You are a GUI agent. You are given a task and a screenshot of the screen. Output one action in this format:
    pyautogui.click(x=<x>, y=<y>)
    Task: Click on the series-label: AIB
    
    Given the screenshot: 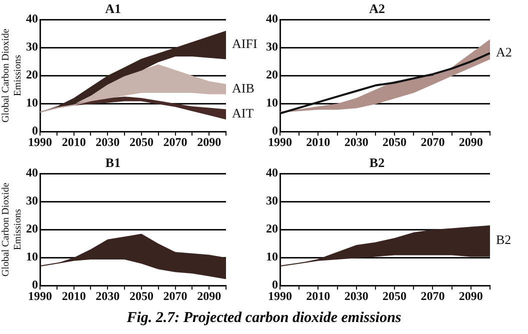 What is the action you would take?
    pyautogui.click(x=243, y=88)
    